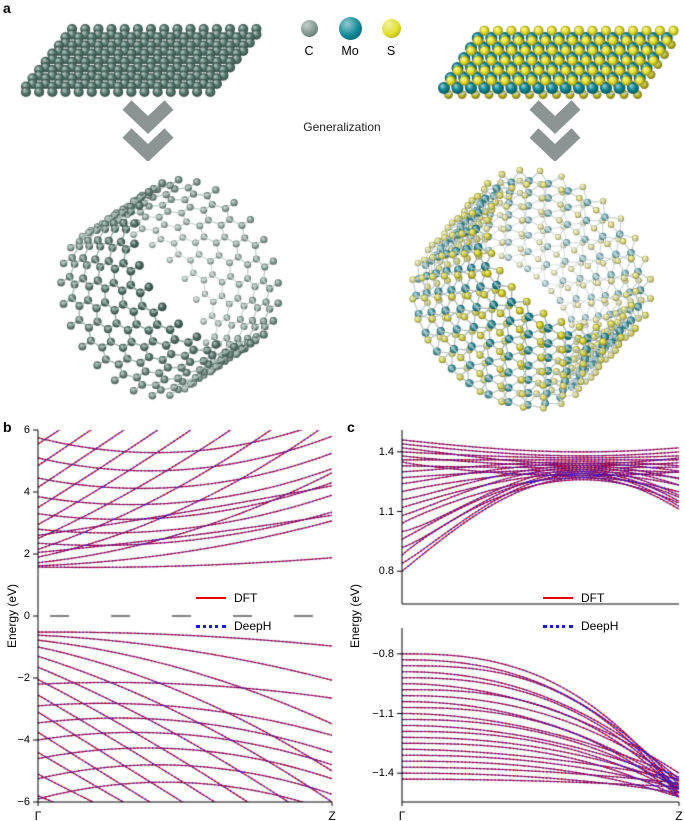 The image size is (685, 821). Describe the element at coordinates (383, 773) in the screenshot. I see `y-tick-label: −1.4` at that location.